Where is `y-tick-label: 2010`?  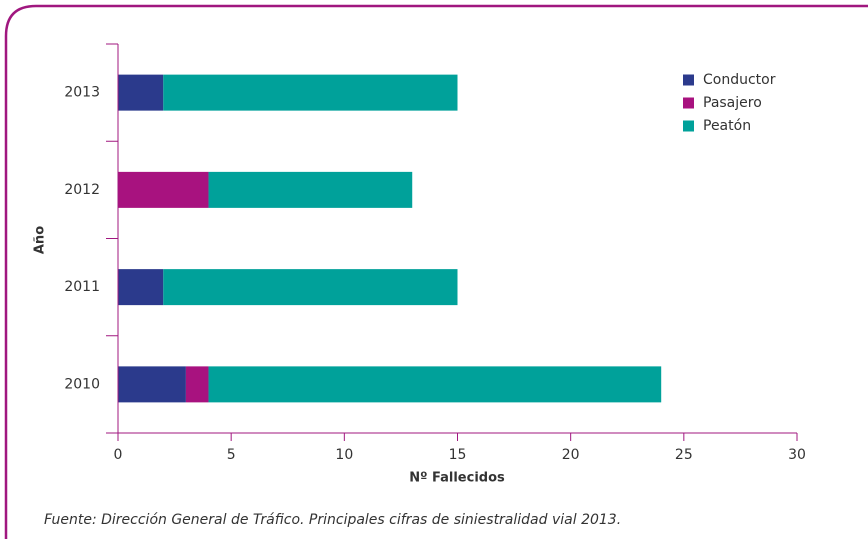 y-tick-label: 2010 is located at coordinates (82, 384).